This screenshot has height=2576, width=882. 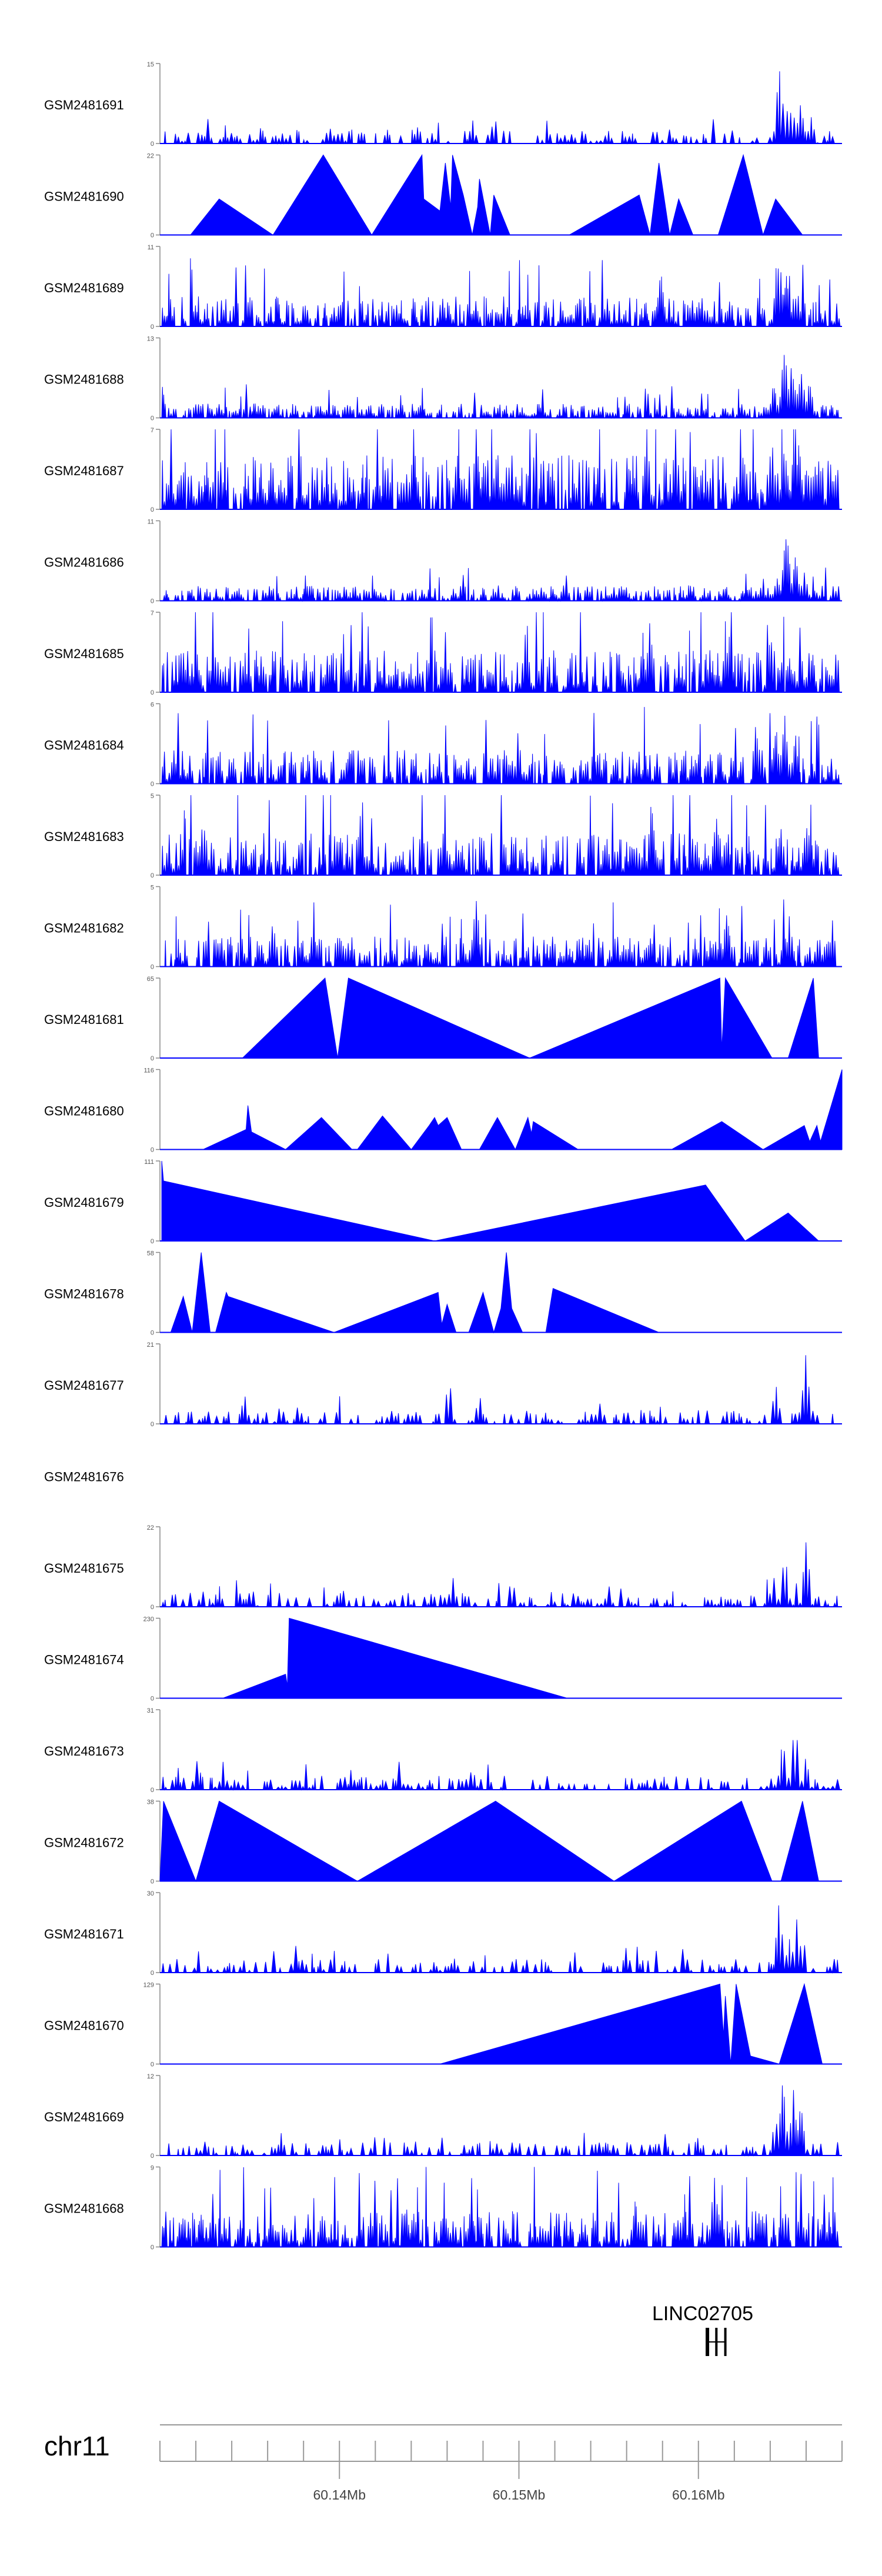 I want to click on track-area-GSM2481677, so click(x=501, y=1390).